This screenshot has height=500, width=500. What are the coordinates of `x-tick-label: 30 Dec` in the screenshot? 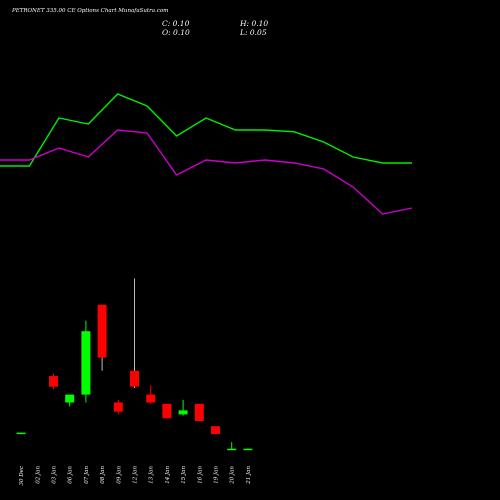 It's located at (22, 476).